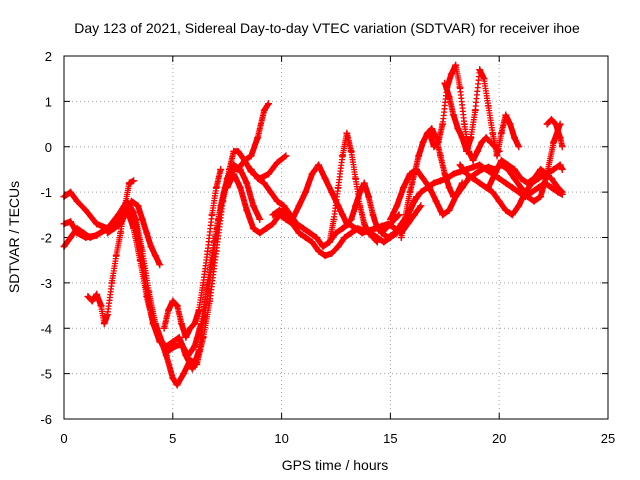 The image size is (640, 480). I want to click on y-axis-label: SDTVAR / TECUs, so click(14, 237).